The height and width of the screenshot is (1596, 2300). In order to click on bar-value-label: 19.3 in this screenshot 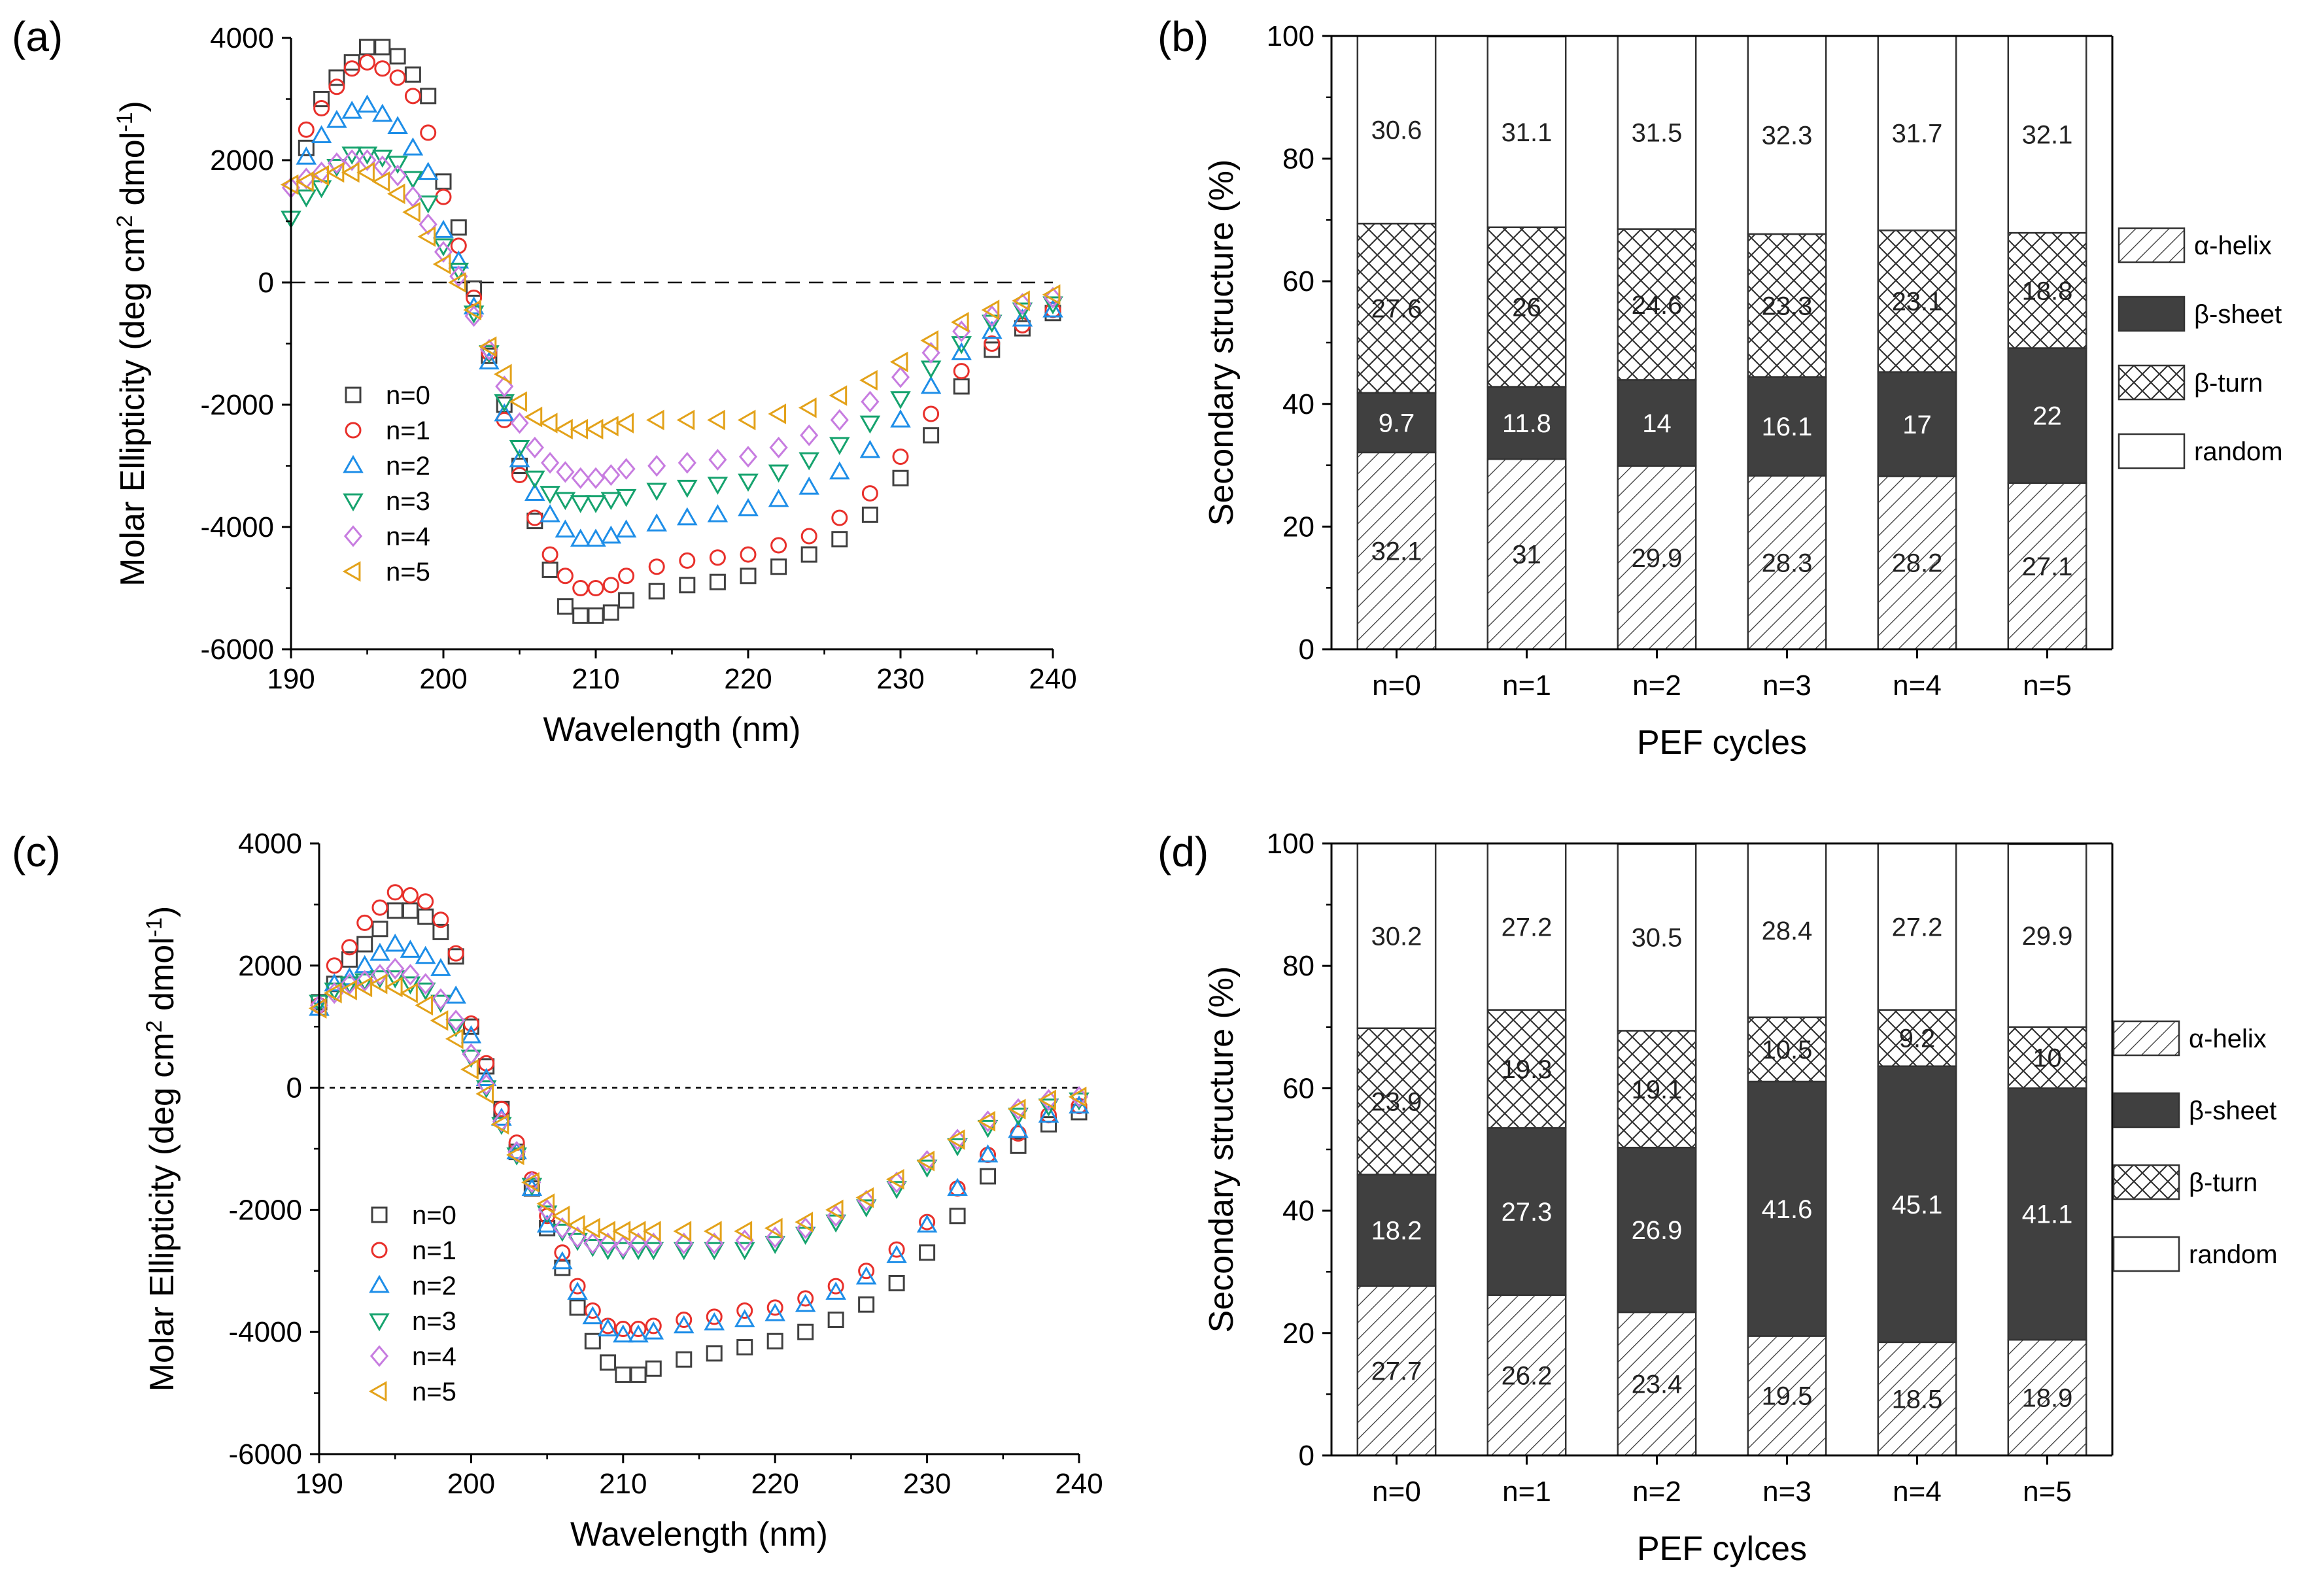, I will do `click(1528, 1070)`.